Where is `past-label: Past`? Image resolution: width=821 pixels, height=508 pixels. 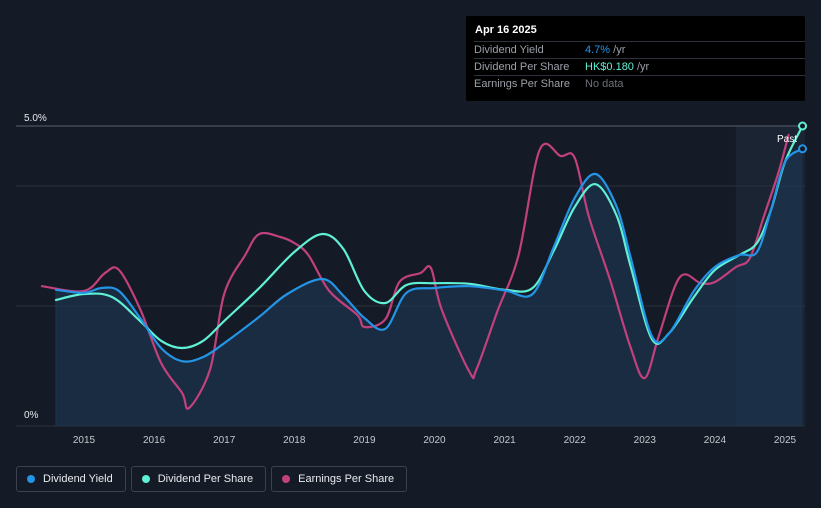 past-label: Past is located at coordinates (787, 139).